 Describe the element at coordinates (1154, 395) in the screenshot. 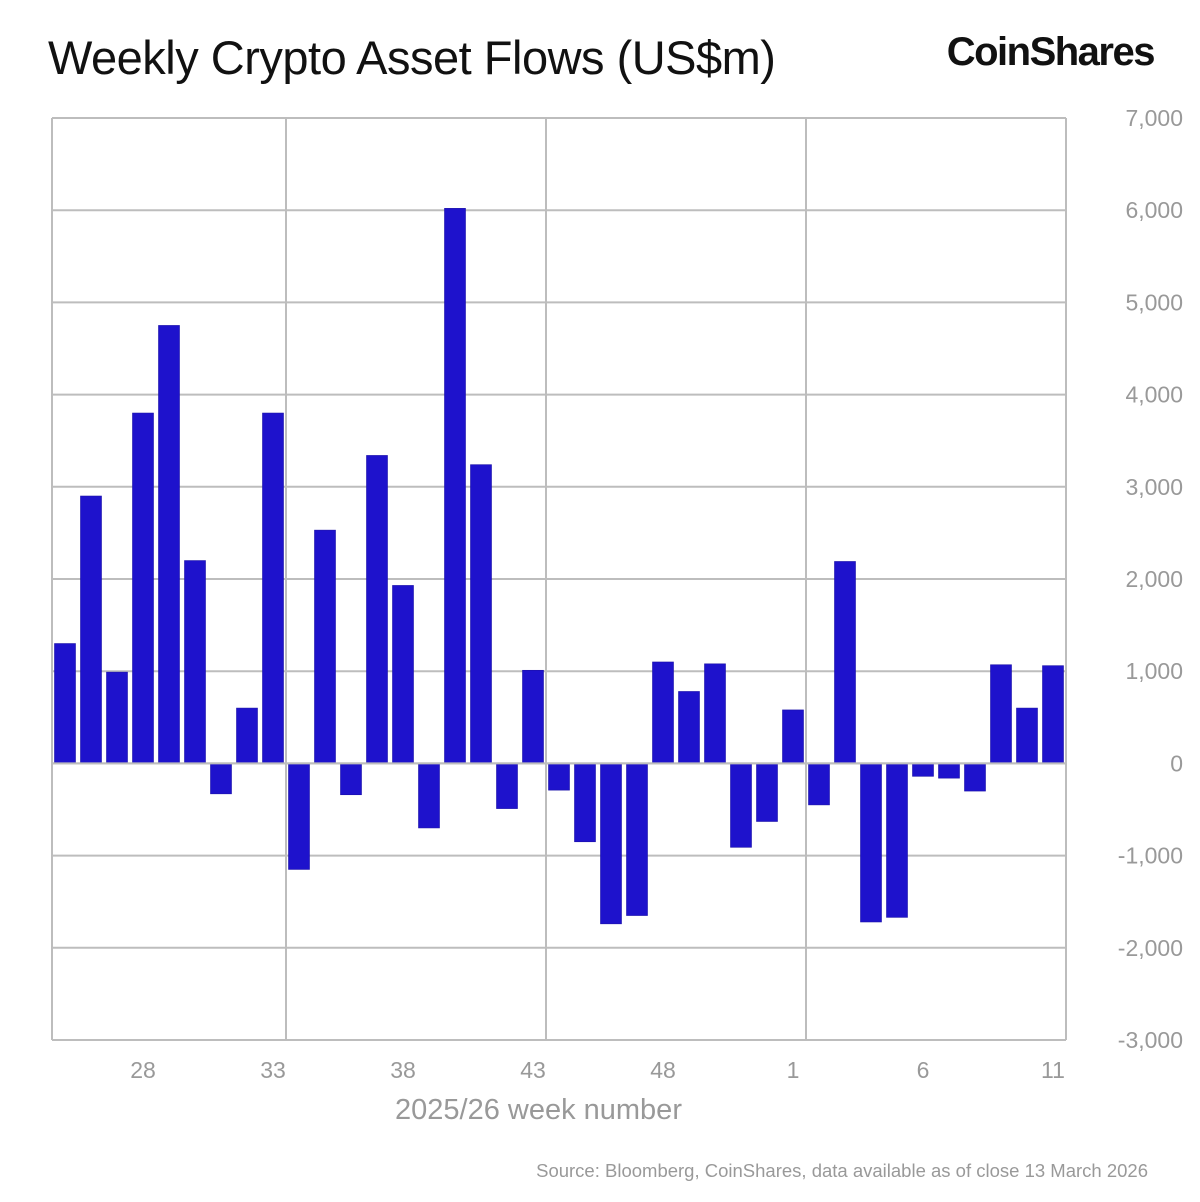

I see `y-tick-label: 4,000` at that location.